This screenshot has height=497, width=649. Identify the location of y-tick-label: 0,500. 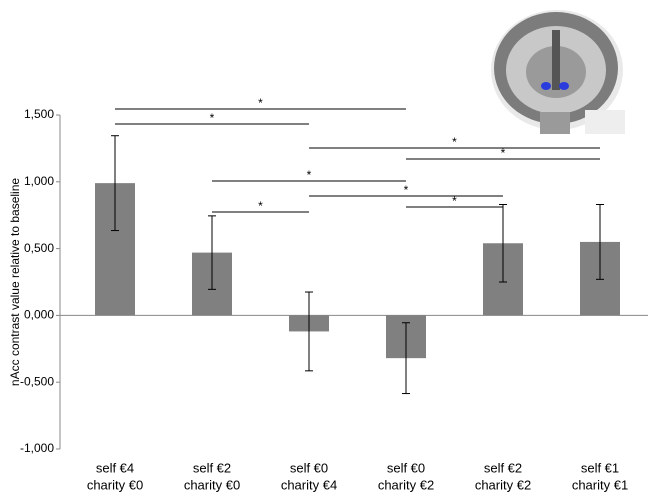
(39, 248).